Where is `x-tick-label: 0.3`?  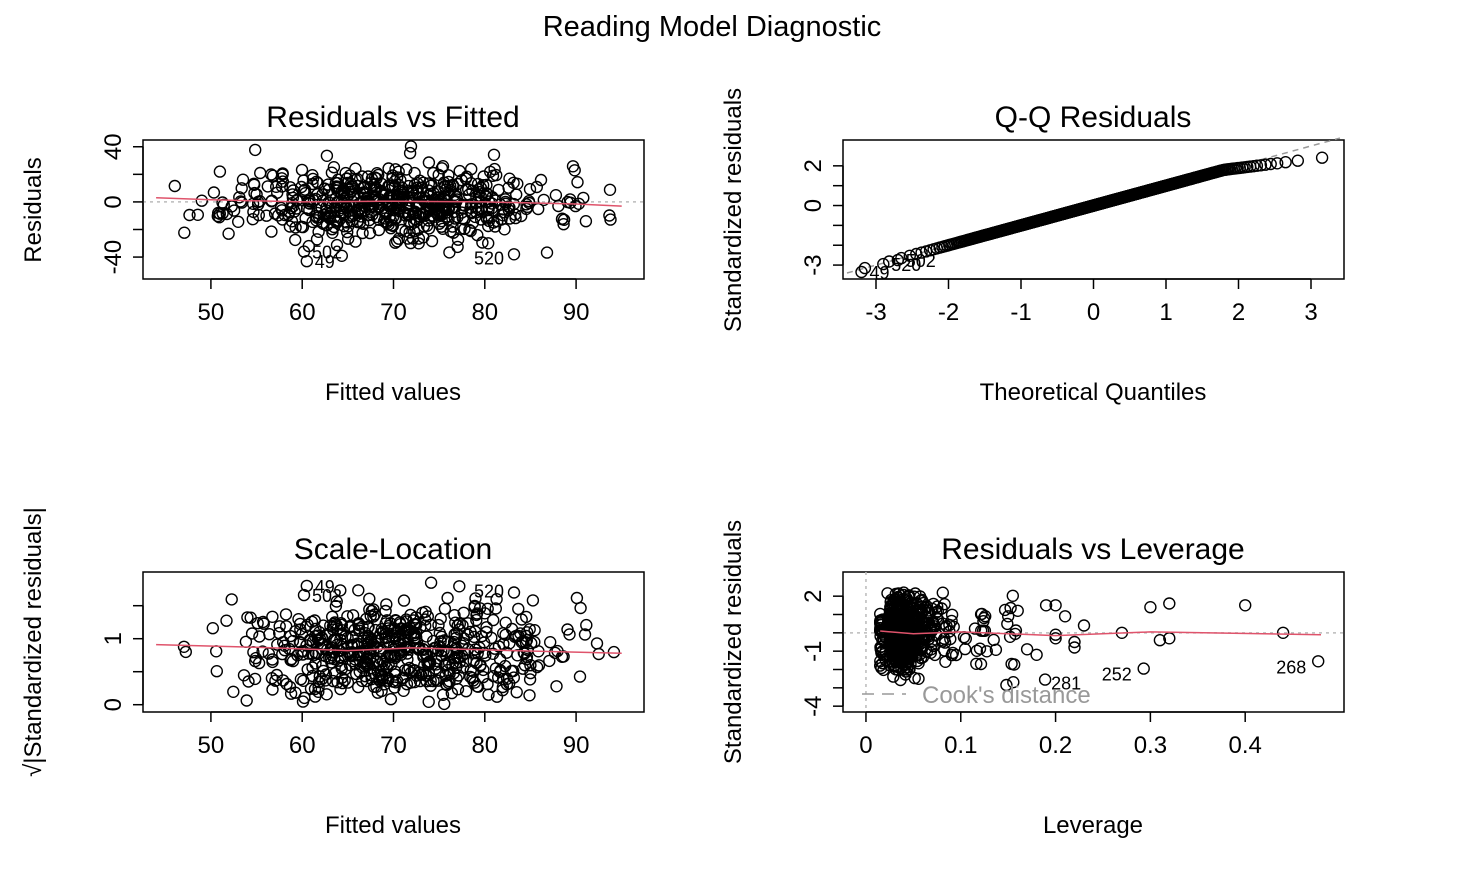 x-tick-label: 0.3 is located at coordinates (1150, 745).